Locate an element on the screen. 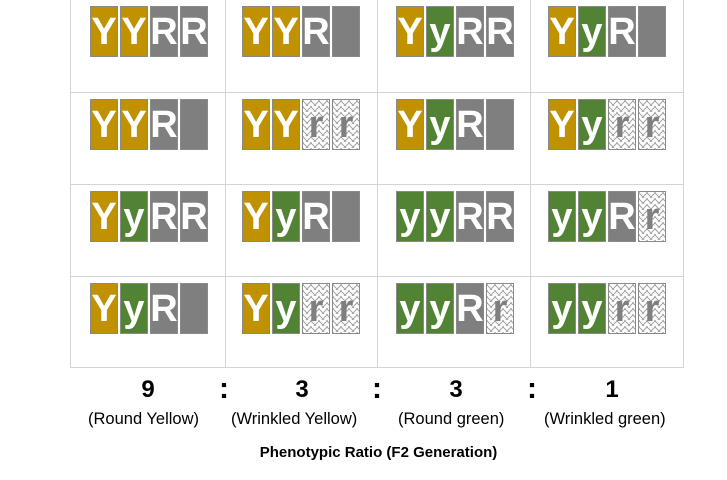  phenotype-label-wrinkled-yellow: (Wrinkled Yellow) is located at coordinates (294, 419).